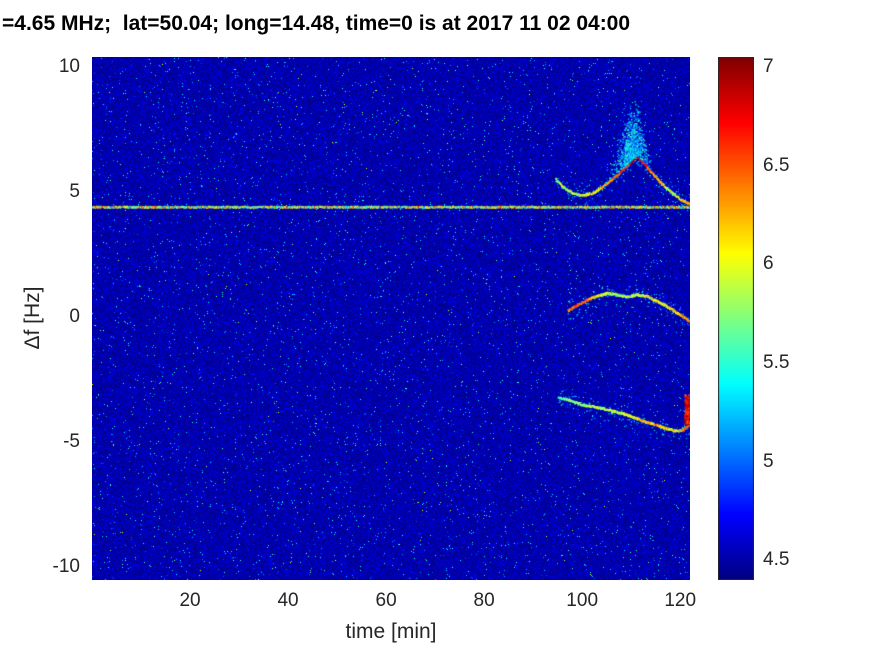 The height and width of the screenshot is (656, 875). Describe the element at coordinates (74, 317) in the screenshot. I see `y-tick-label: 0` at that location.